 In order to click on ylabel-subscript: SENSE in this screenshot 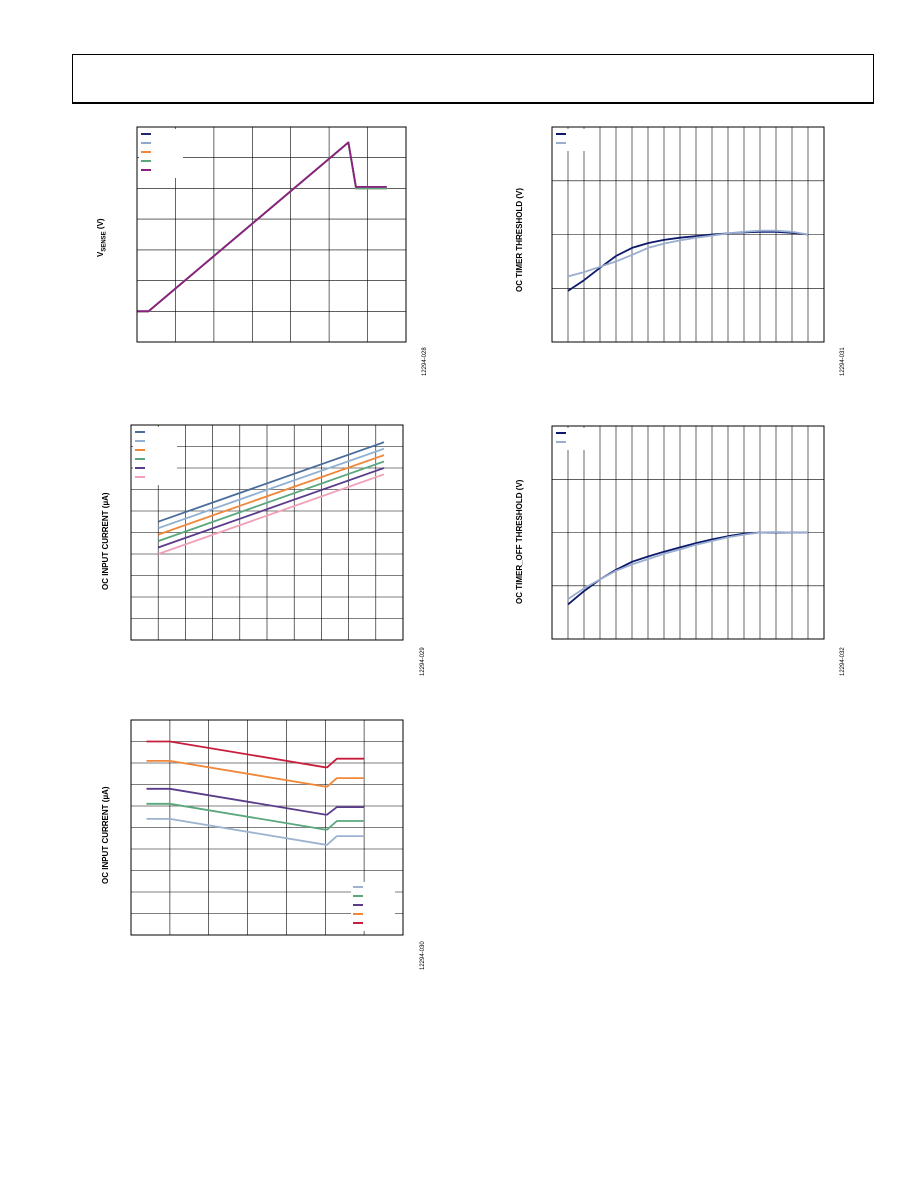, I will do `click(104, 241)`.